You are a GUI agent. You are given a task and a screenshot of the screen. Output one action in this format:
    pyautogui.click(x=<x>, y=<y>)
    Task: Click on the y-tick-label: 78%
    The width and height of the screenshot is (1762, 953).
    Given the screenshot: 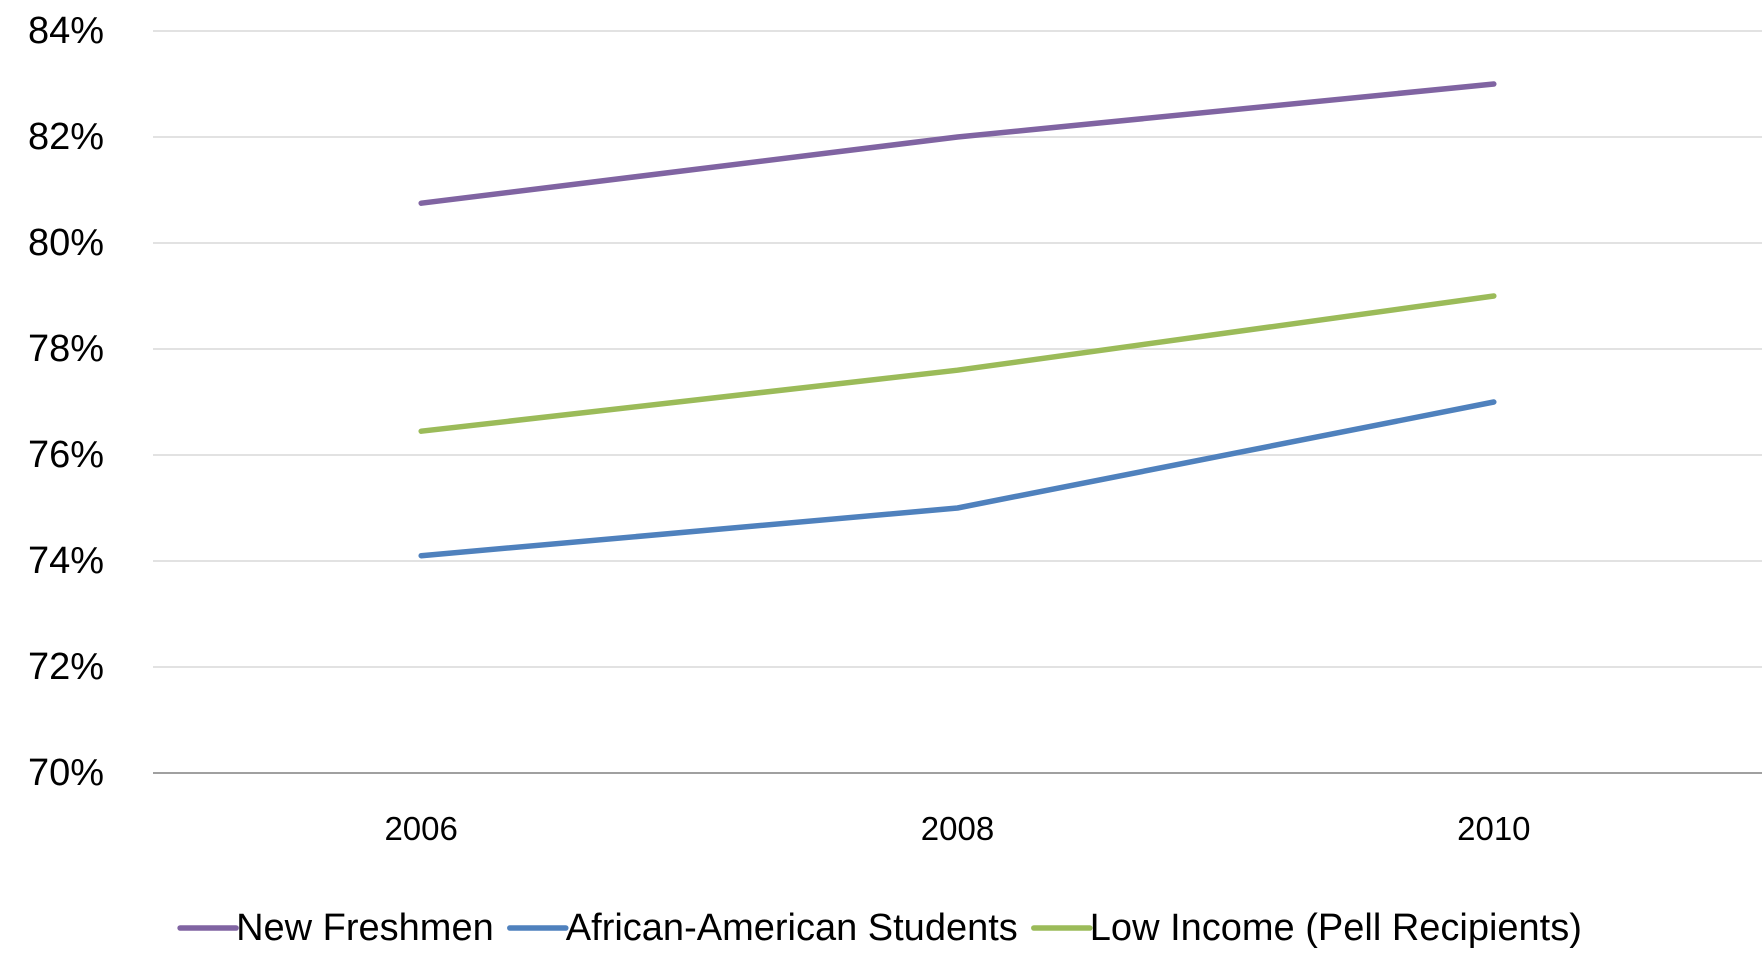 What is the action you would take?
    pyautogui.click(x=66, y=349)
    